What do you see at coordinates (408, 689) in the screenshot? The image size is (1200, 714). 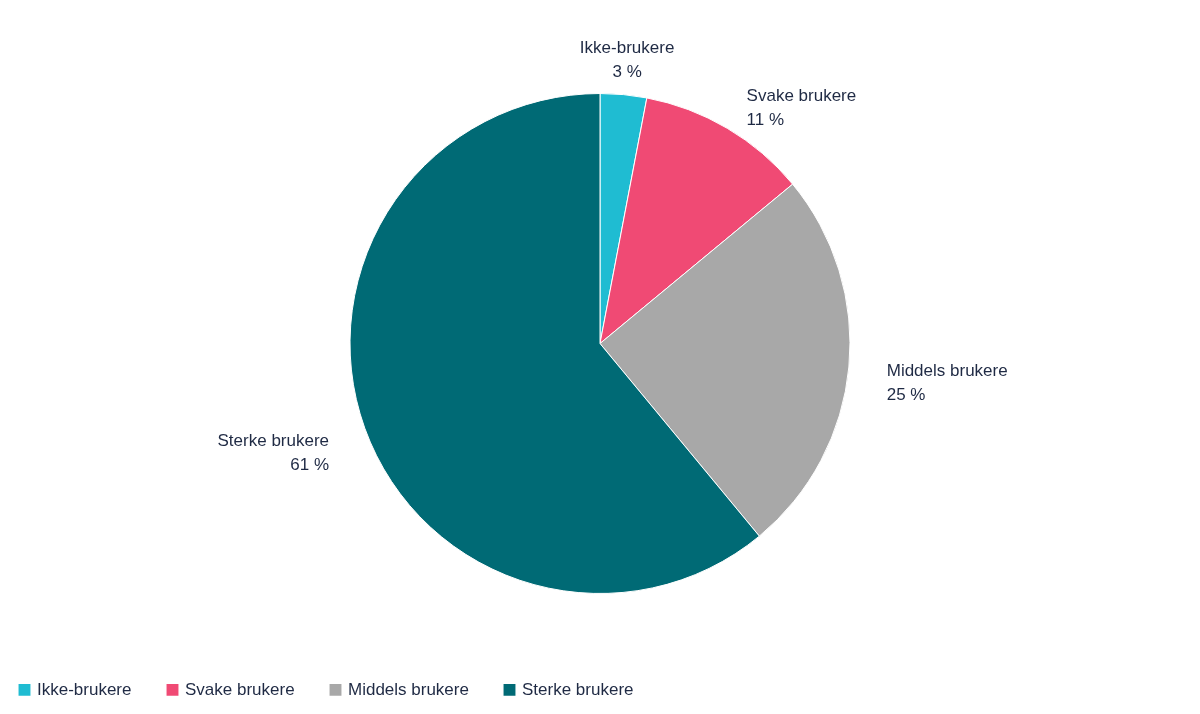 I see `legend-label: Middels brukere` at bounding box center [408, 689].